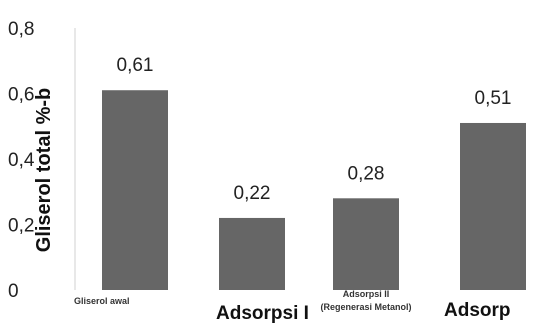 Image resolution: width=545 pixels, height=327 pixels. Describe the element at coordinates (13, 291) in the screenshot. I see `y-tick-label: 0` at that location.